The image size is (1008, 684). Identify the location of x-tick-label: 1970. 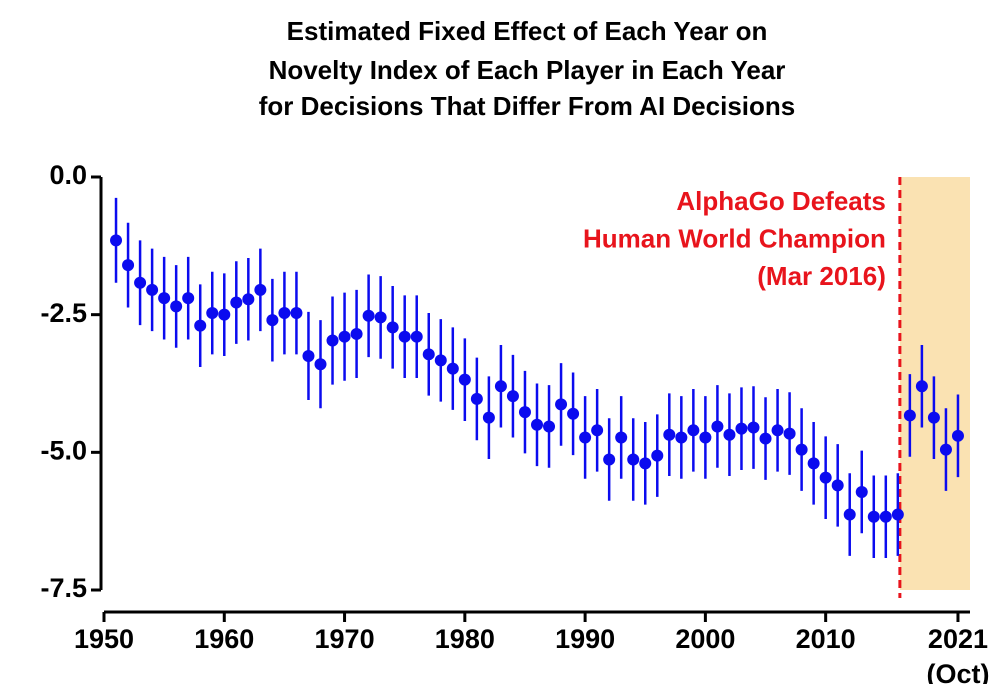
(345, 639).